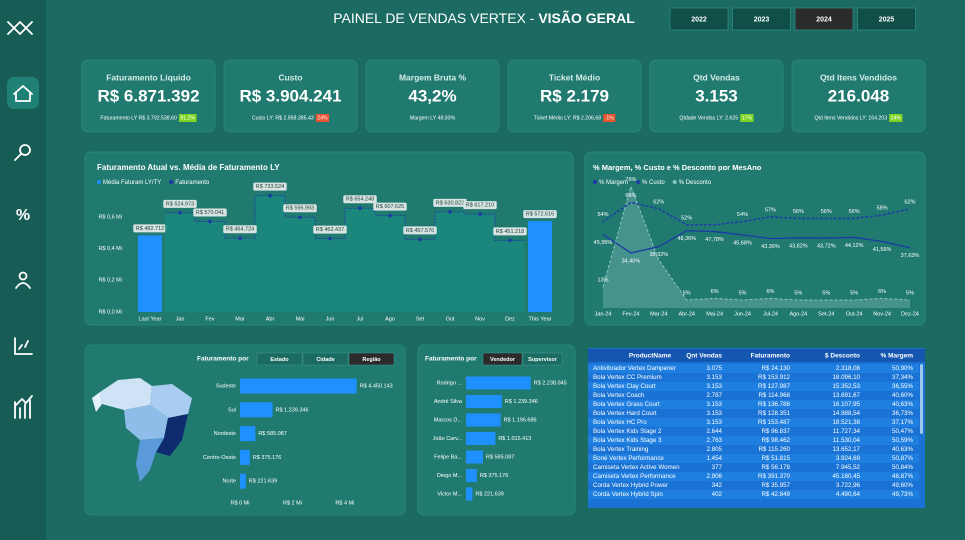  Describe the element at coordinates (192, 183) in the screenshot. I see `legend-label: Faturamento` at that location.